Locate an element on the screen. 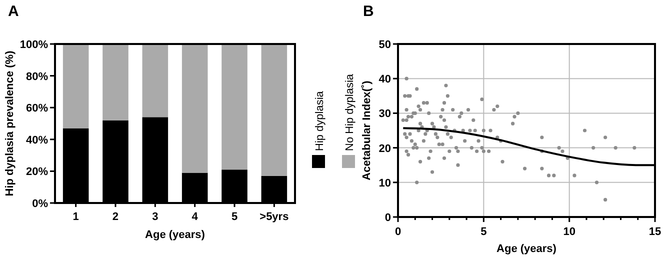 The width and height of the screenshot is (669, 267). chart-title: A is located at coordinates (13, 11).